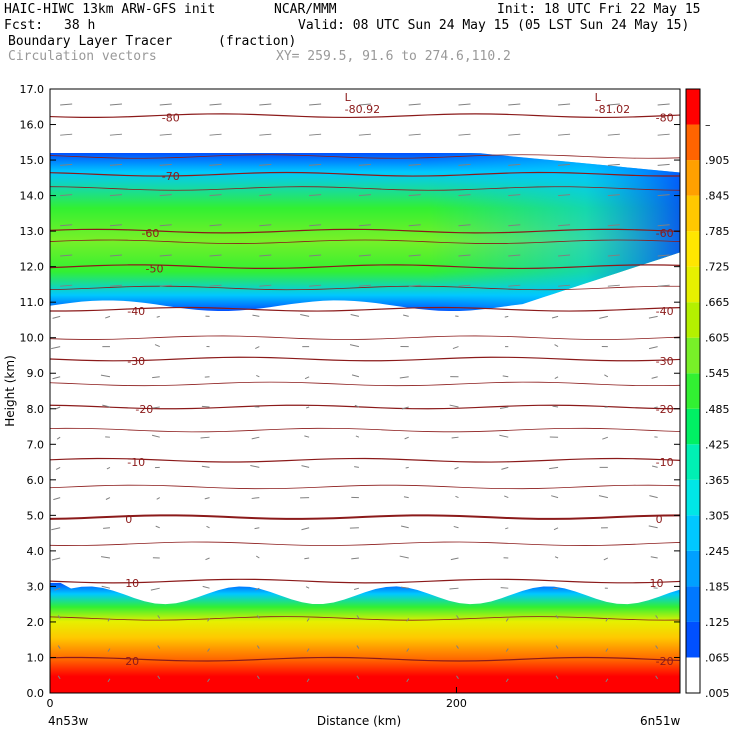  What do you see at coordinates (365, 637) in the screenshot?
I see `boundary-tracer-band` at bounding box center [365, 637].